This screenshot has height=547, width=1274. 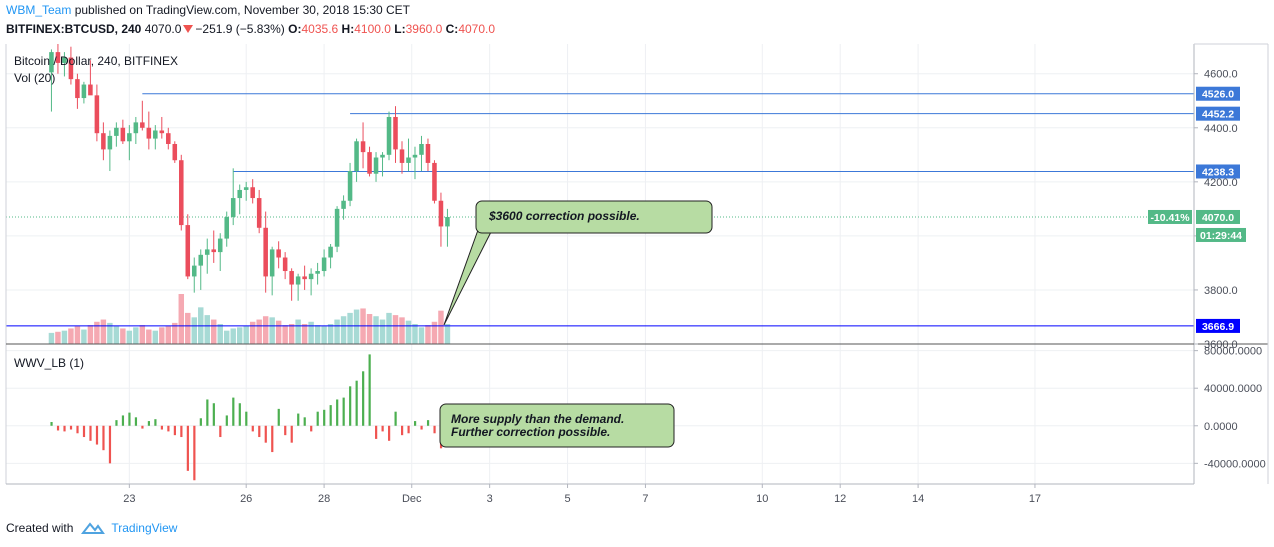 What do you see at coordinates (1218, 325) in the screenshot?
I see `support-price-tag-bg` at bounding box center [1218, 325].